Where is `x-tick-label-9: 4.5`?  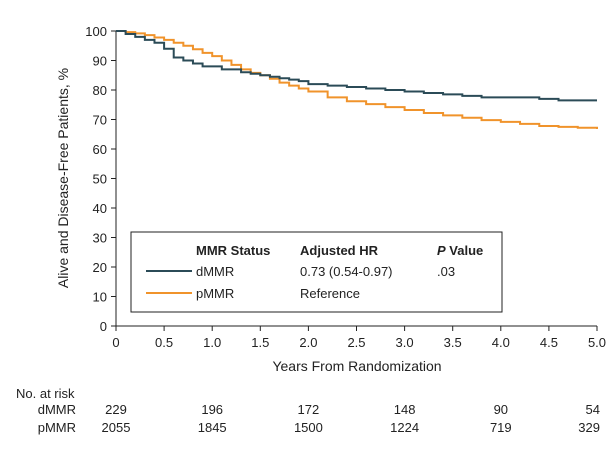
x-tick-label-9: 4.5 is located at coordinates (549, 342).